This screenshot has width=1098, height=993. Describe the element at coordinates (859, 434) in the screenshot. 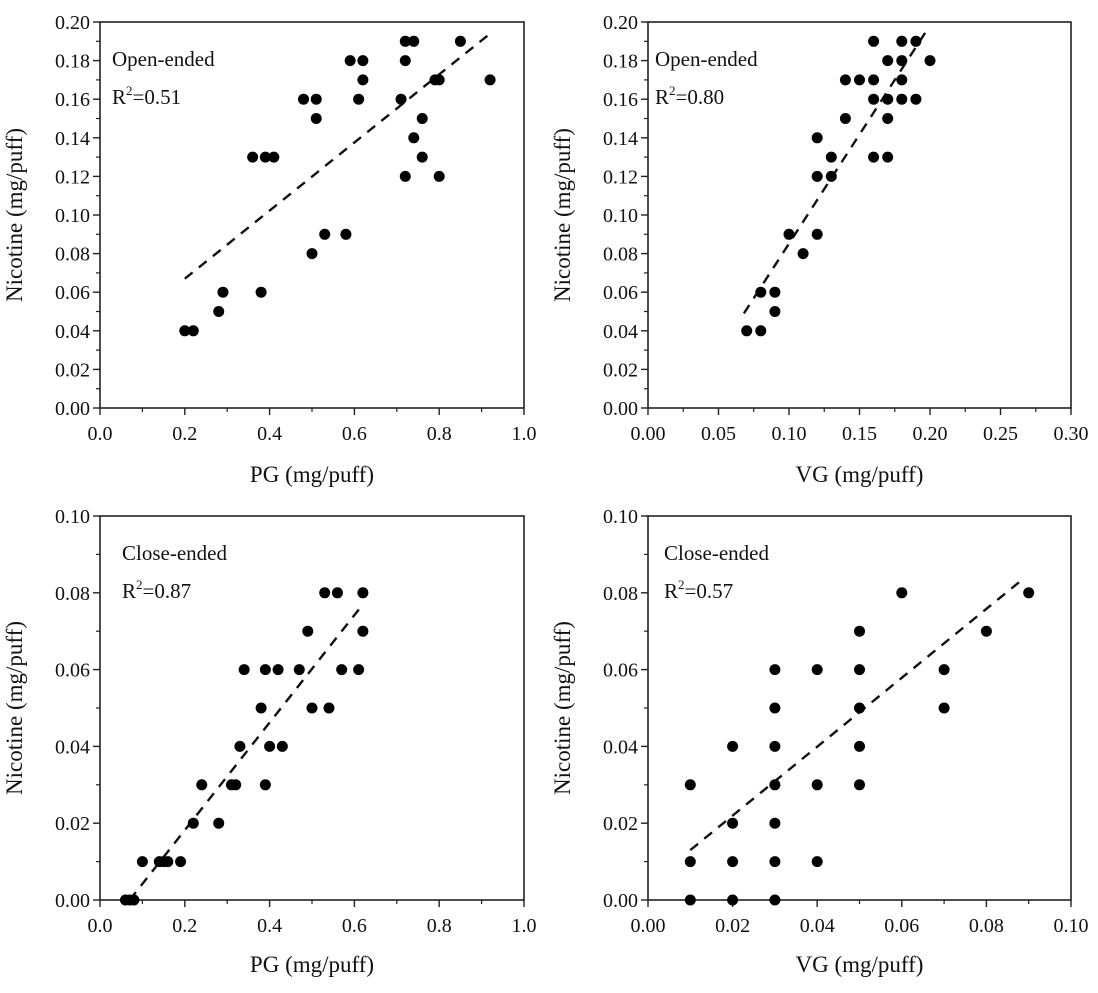

I see `x-tick-label: 0.15` at that location.